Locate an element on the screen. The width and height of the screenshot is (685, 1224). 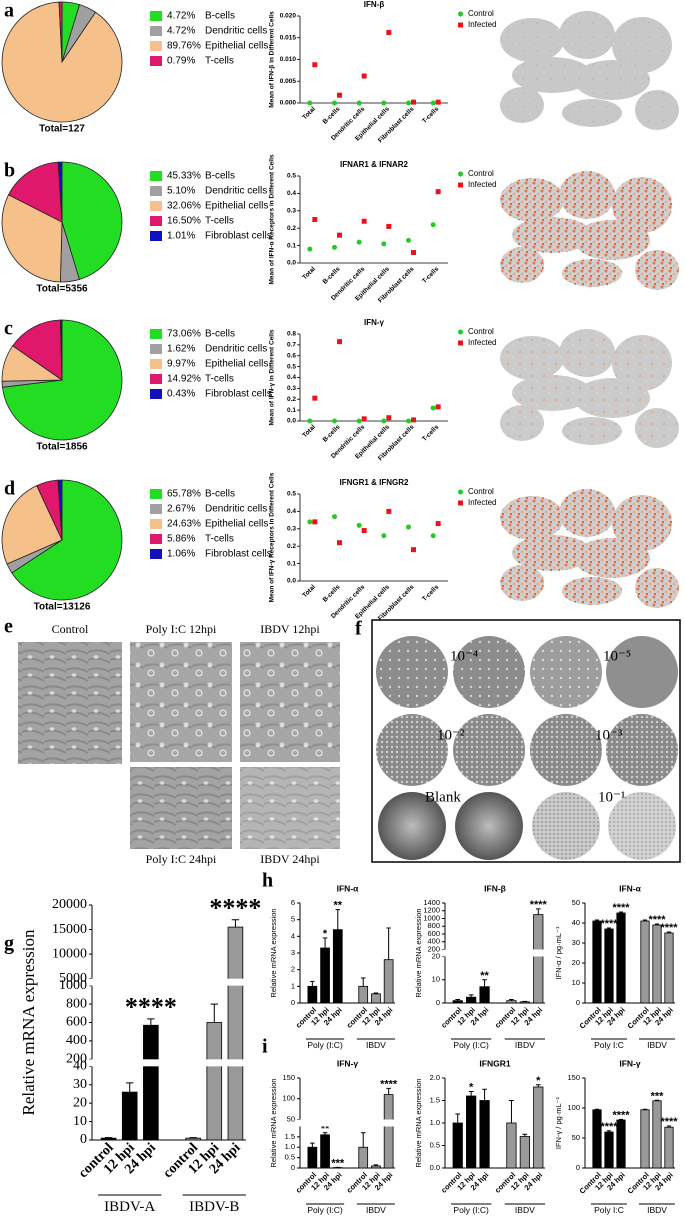
y-tick-label: 100 is located at coordinates (288, 1098).